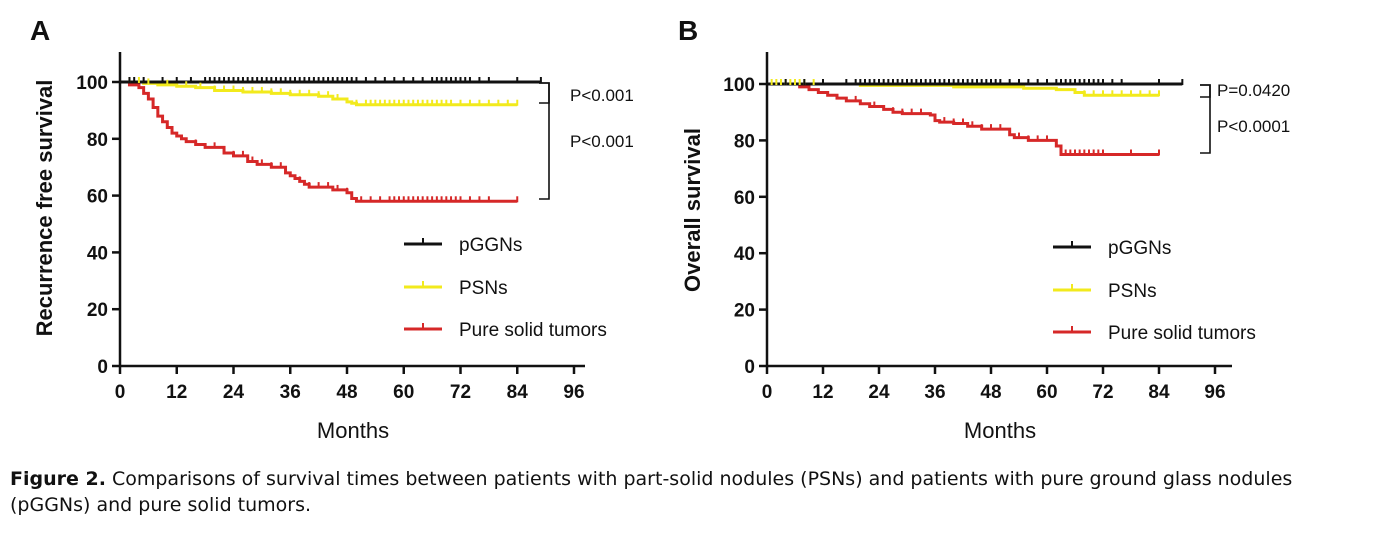 This screenshot has height=546, width=1374. What do you see at coordinates (533, 330) in the screenshot?
I see `panel-a-legend-label-pure-solid-tumors: Pure solid tumors` at bounding box center [533, 330].